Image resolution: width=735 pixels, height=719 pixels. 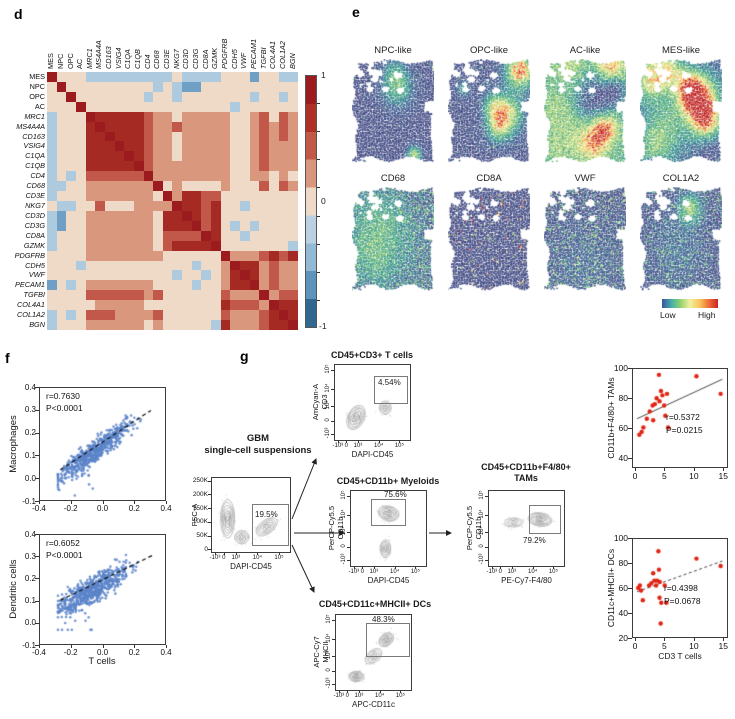 I want to click on spatial-legend-low: Low, so click(x=668, y=315).